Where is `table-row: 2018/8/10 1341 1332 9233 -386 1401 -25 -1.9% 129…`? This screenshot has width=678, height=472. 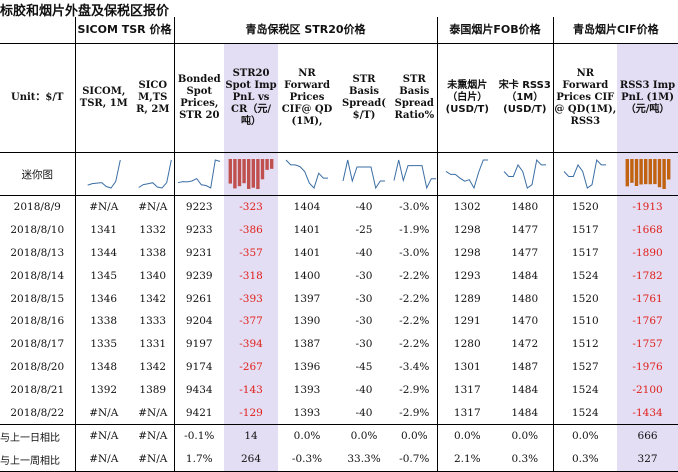
table-row: 2018/8/10 1341 1332 9233 -386 1401 -25 -1.9% 129… is located at coordinates (339, 230).